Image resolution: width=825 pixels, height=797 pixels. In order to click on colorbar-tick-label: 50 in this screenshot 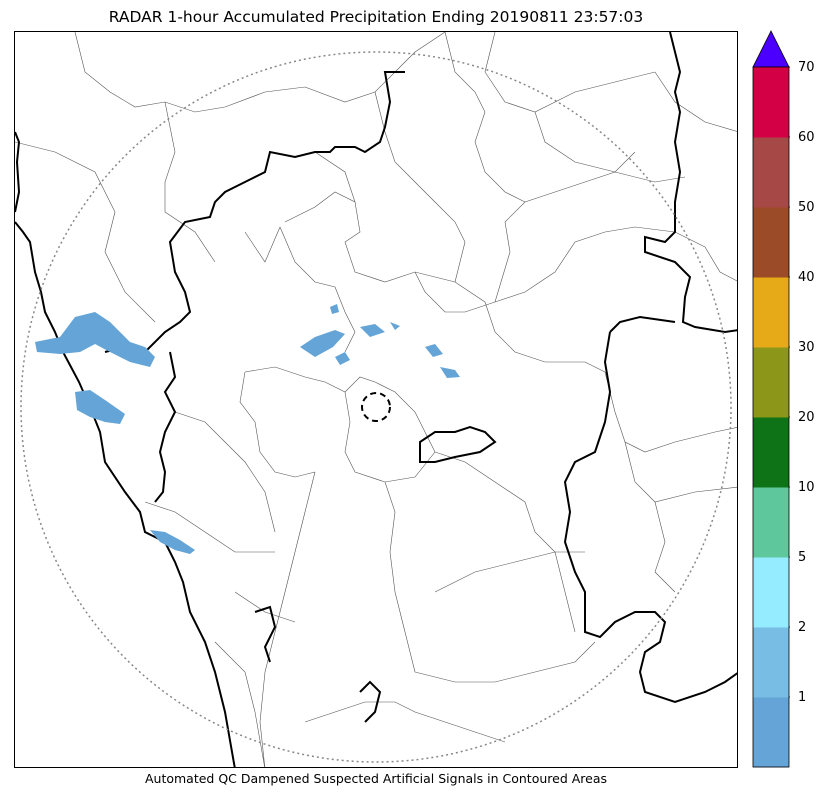, I will do `click(806, 207)`.